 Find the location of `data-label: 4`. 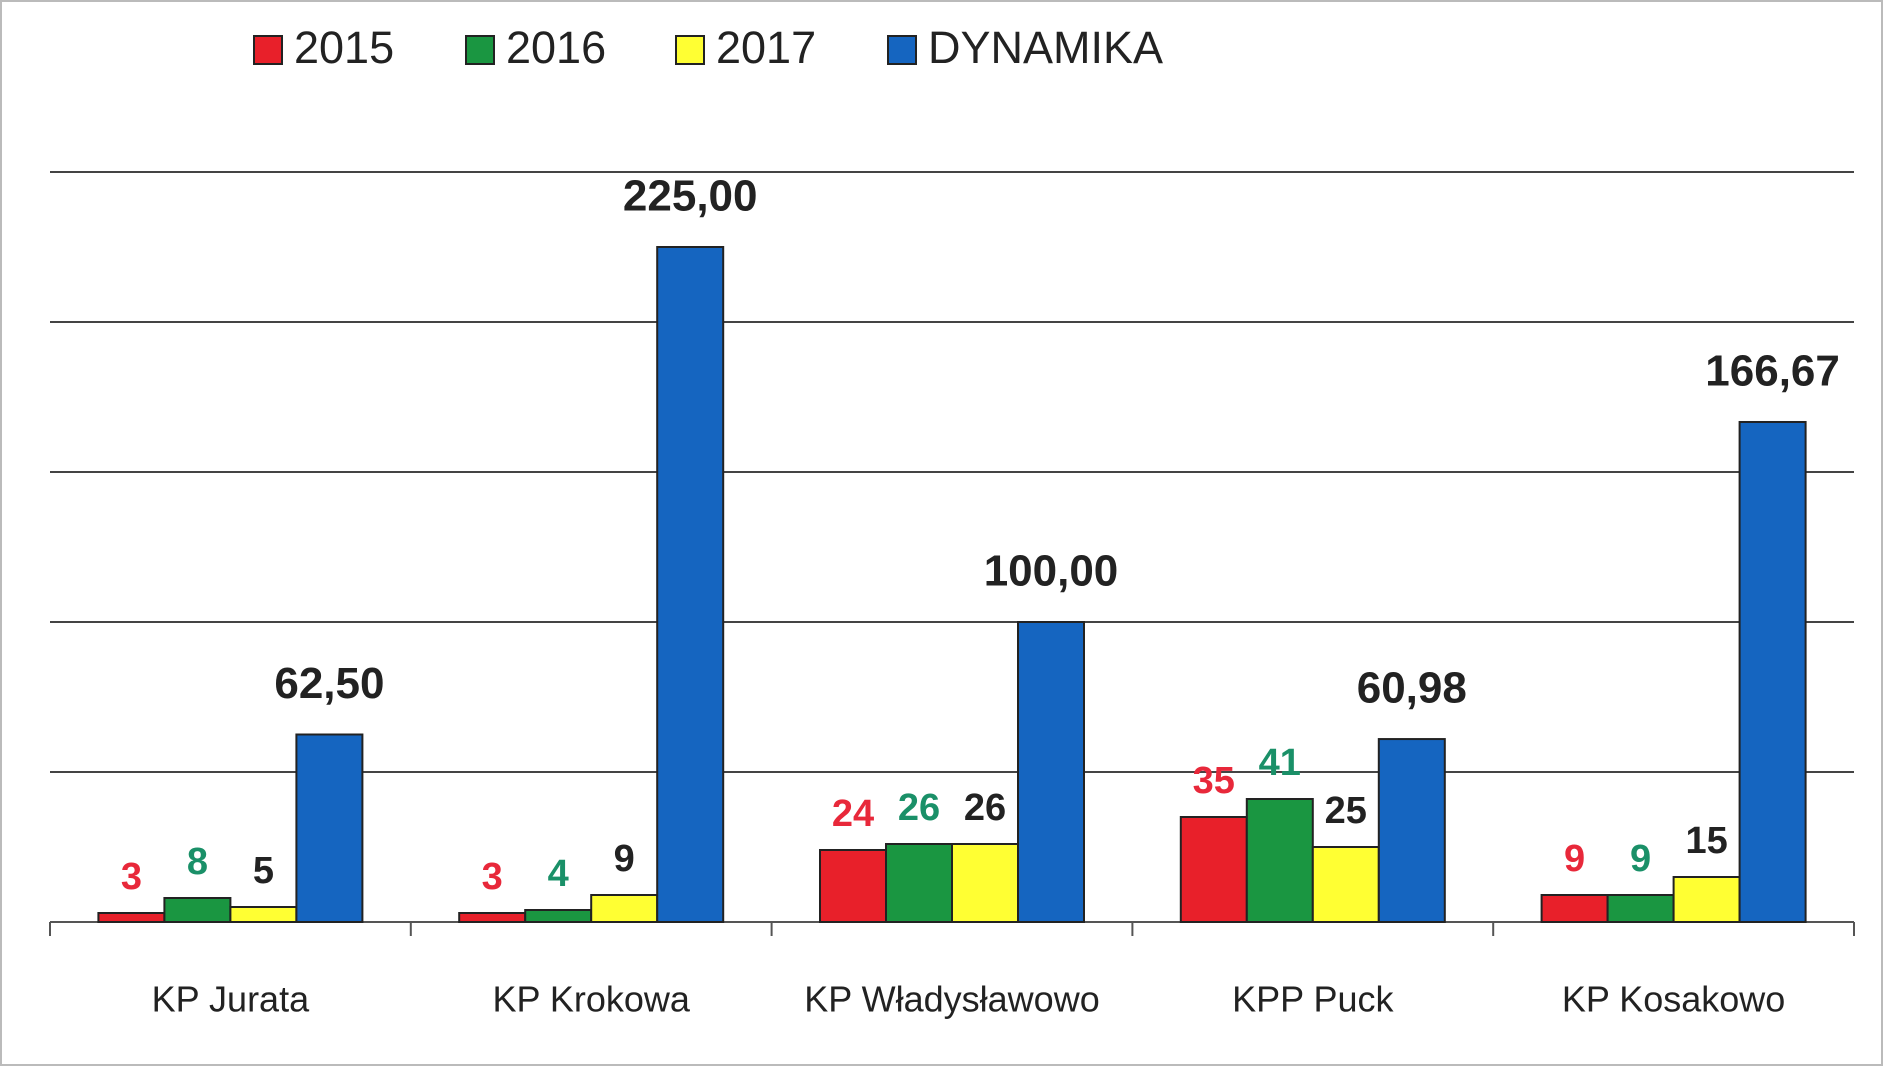

data-label: 4 is located at coordinates (558, 874).